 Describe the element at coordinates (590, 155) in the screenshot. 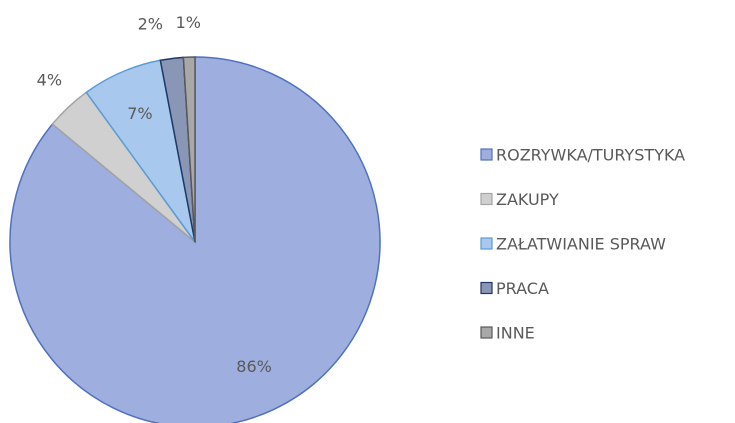

I see `legend-label: ROZRYWKA/TURYSTYKA` at that location.